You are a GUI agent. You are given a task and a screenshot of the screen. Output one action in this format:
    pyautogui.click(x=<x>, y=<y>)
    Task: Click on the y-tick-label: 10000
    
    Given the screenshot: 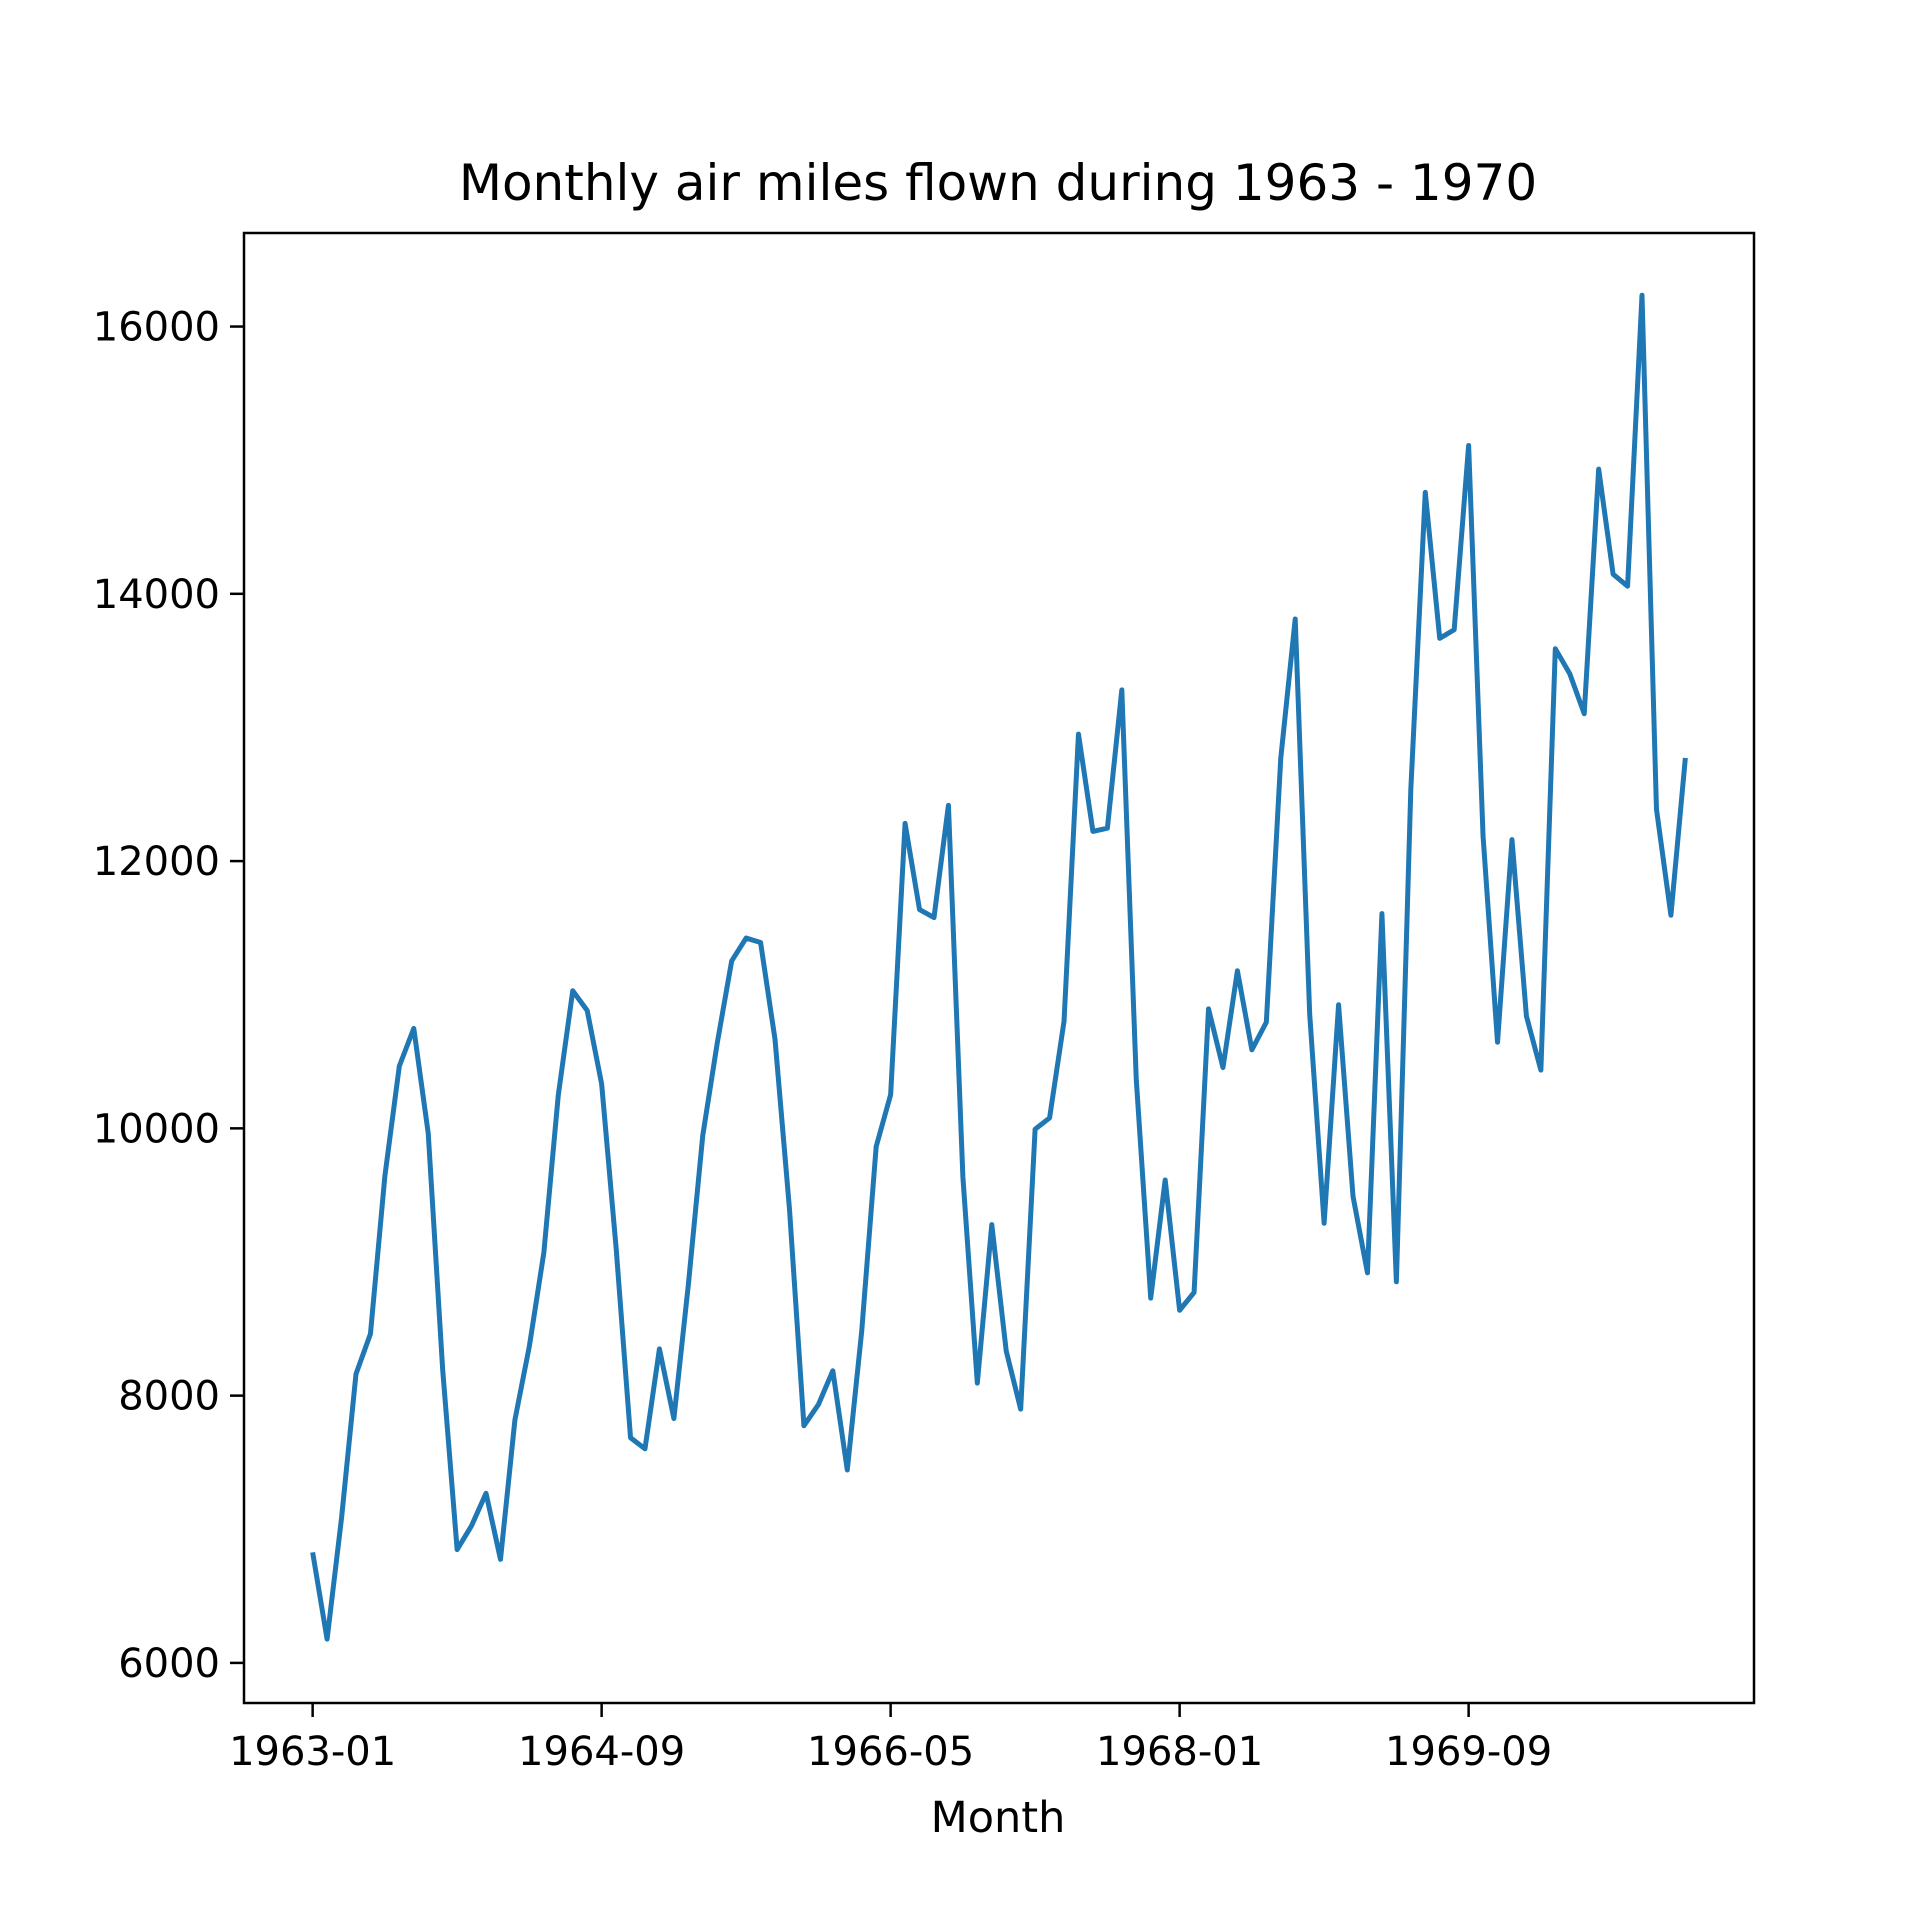 What is the action you would take?
    pyautogui.click(x=156, y=1129)
    